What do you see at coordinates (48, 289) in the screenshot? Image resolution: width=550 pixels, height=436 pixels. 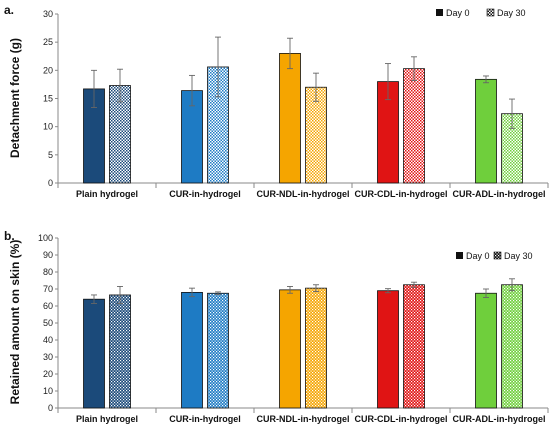 I see `y-tick-label: 70` at bounding box center [48, 289].